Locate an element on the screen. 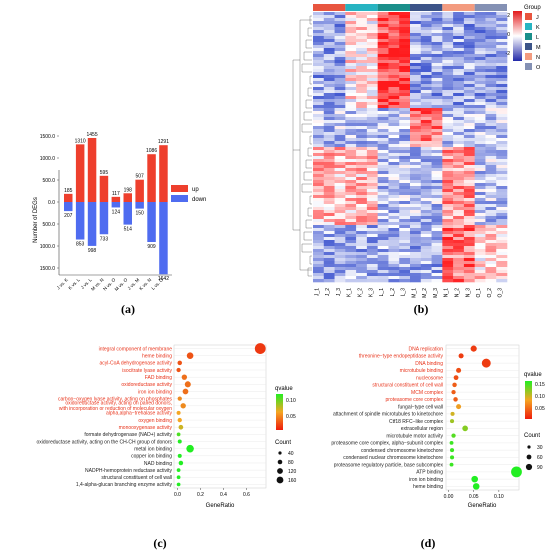 This screenshot has width=550, height=557. d-term-label: ATP binding is located at coordinates (429, 473).